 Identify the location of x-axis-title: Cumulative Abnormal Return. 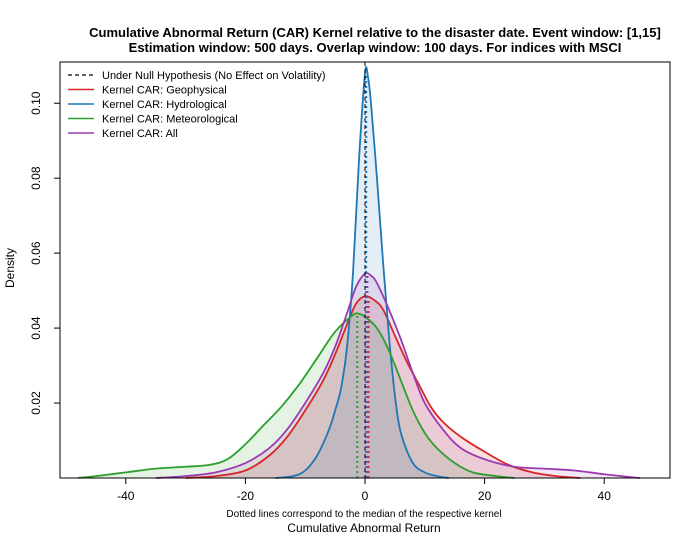
(363, 528).